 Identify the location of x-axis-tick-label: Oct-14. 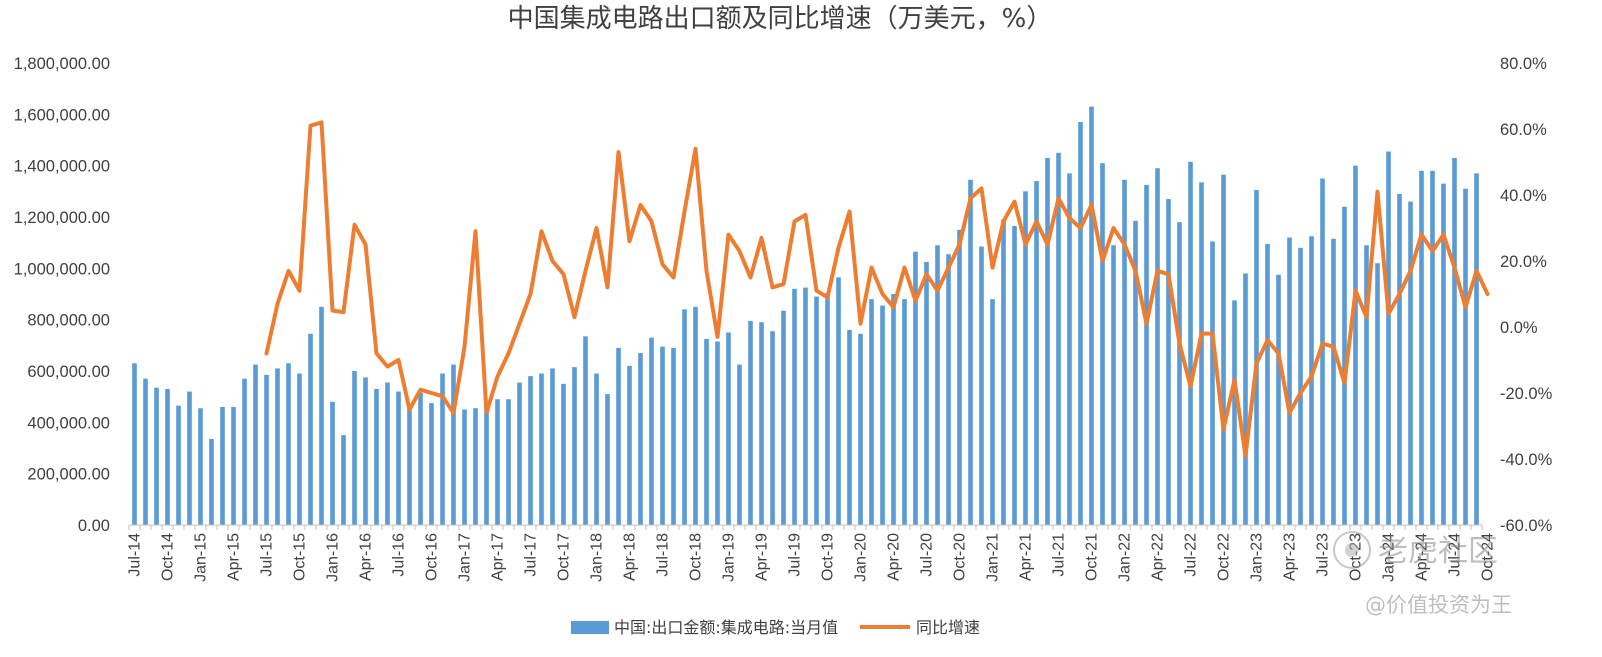
(168, 557).